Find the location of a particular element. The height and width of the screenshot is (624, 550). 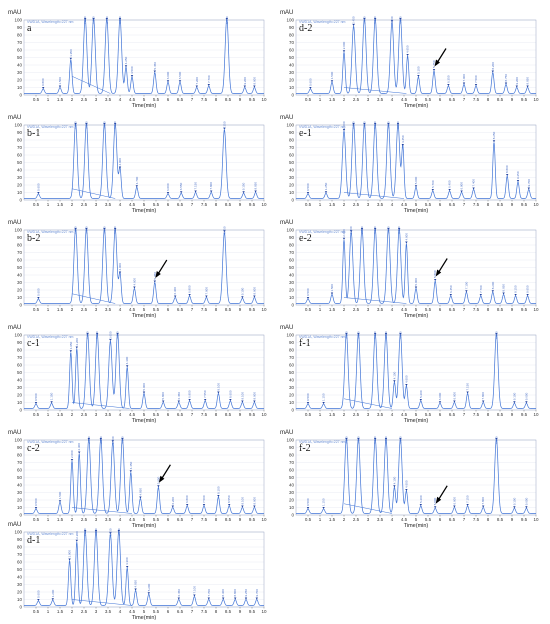

peak-label: 5.100 is located at coordinates (418, 70).